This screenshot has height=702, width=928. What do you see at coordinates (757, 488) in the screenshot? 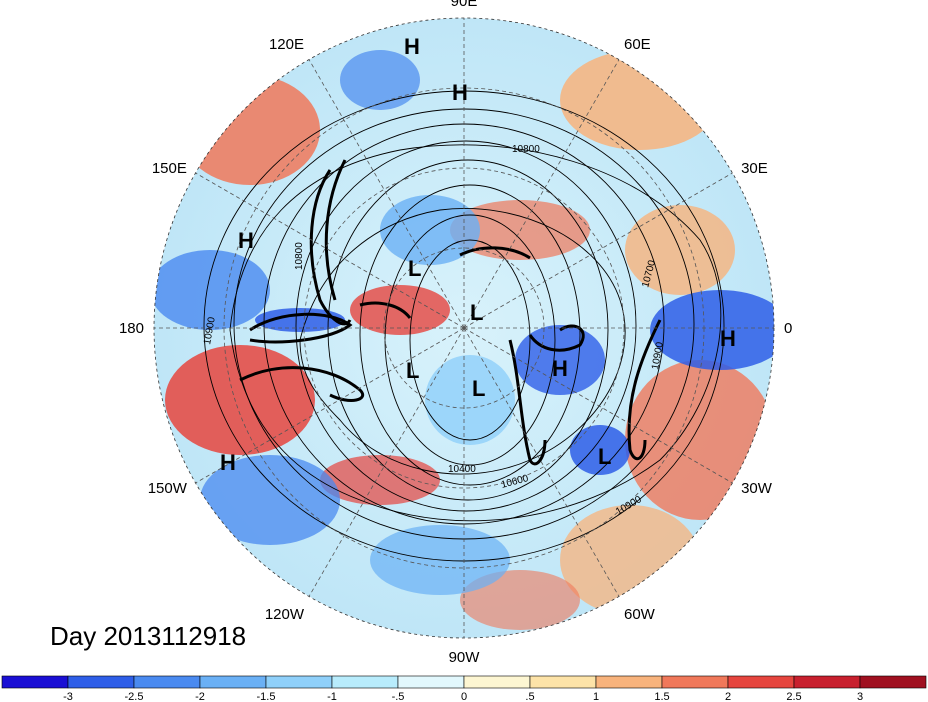
I see `longitude-label: 30W` at bounding box center [757, 488].